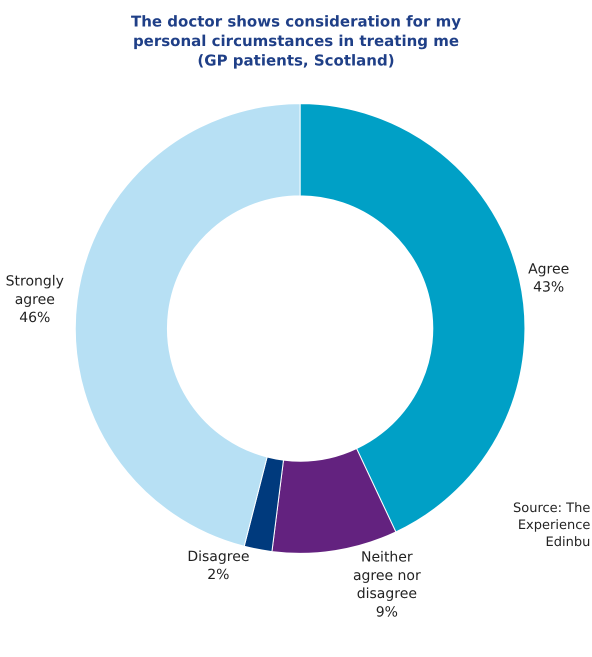  Describe the element at coordinates (35, 291) in the screenshot. I see `slice-label: Strongly agree` at that location.